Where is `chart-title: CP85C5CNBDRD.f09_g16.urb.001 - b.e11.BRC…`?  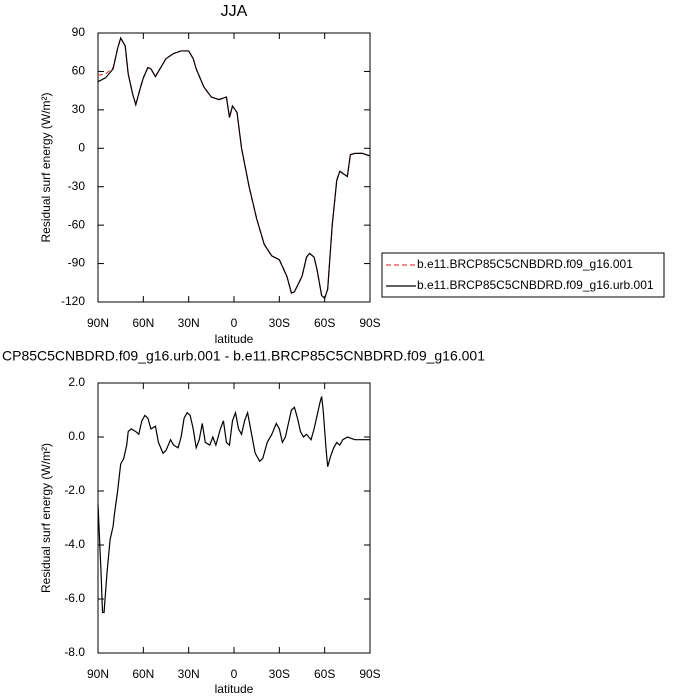
chart-title: CP85C5CNBDRD.f09_g16.urb.001 - b.e11.BRC… is located at coordinates (243, 356).